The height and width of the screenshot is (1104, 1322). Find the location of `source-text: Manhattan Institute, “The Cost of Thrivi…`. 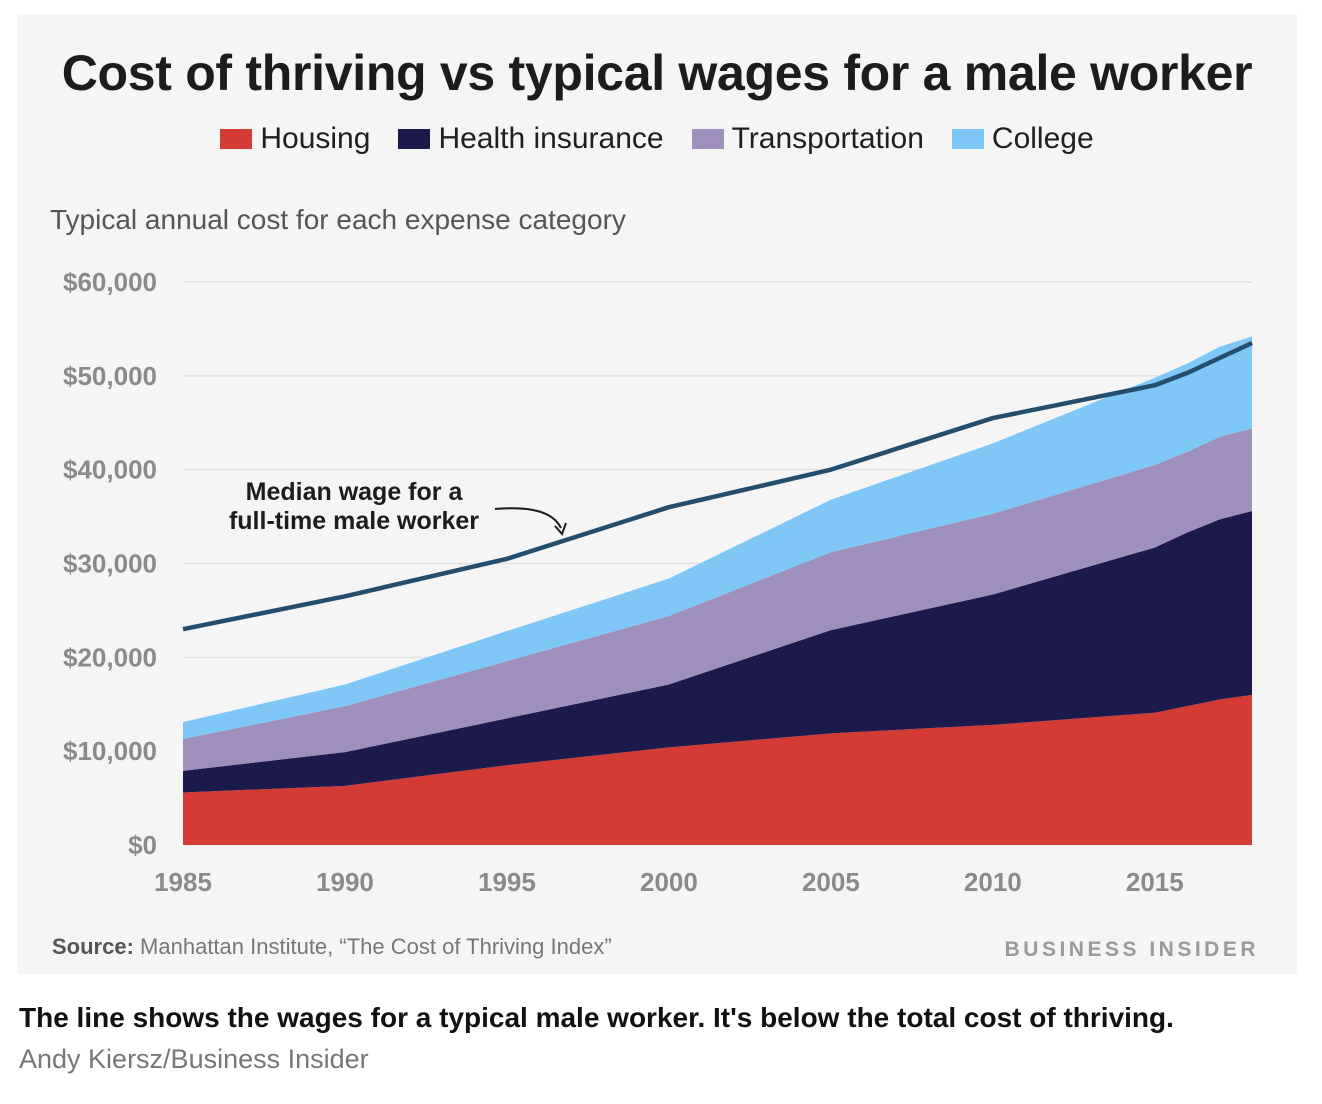

source-text: Manhattan Institute, “The Cost of Thrivi… is located at coordinates (376, 946).